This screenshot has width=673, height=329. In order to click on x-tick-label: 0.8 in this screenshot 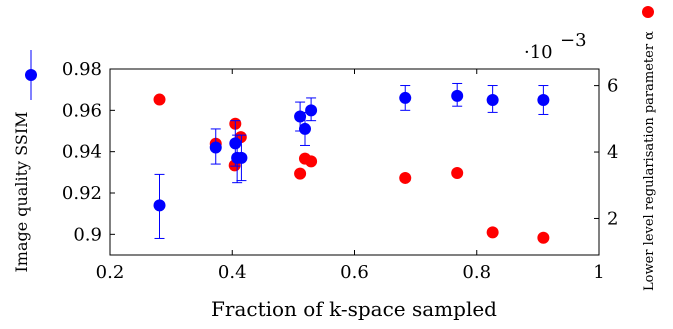, I will do `click(476, 272)`.